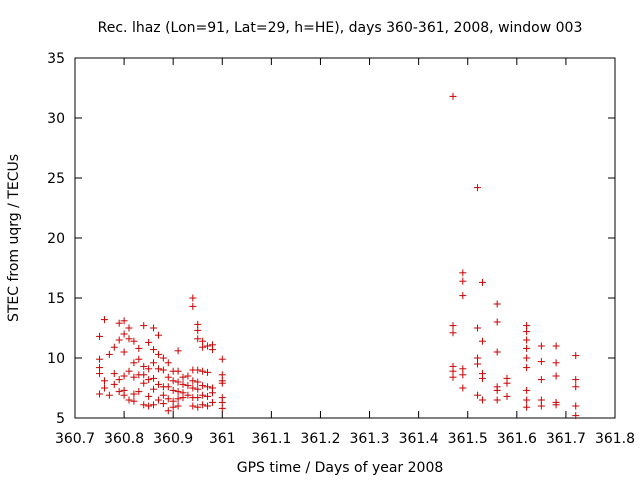  I want to click on y-tick-label: 25, so click(56, 179).